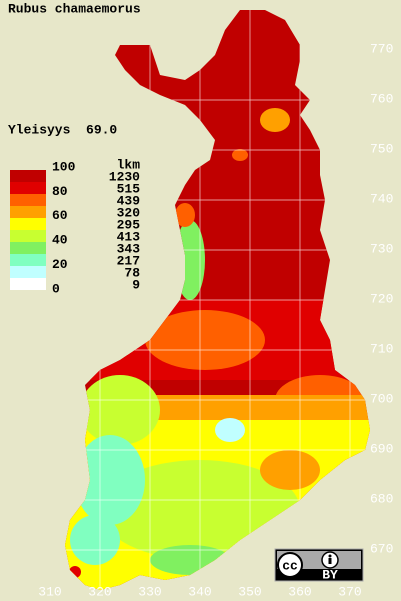 The image size is (401, 601). Describe the element at coordinates (299, 591) in the screenshot. I see `x-tick-label: 360` at that location.